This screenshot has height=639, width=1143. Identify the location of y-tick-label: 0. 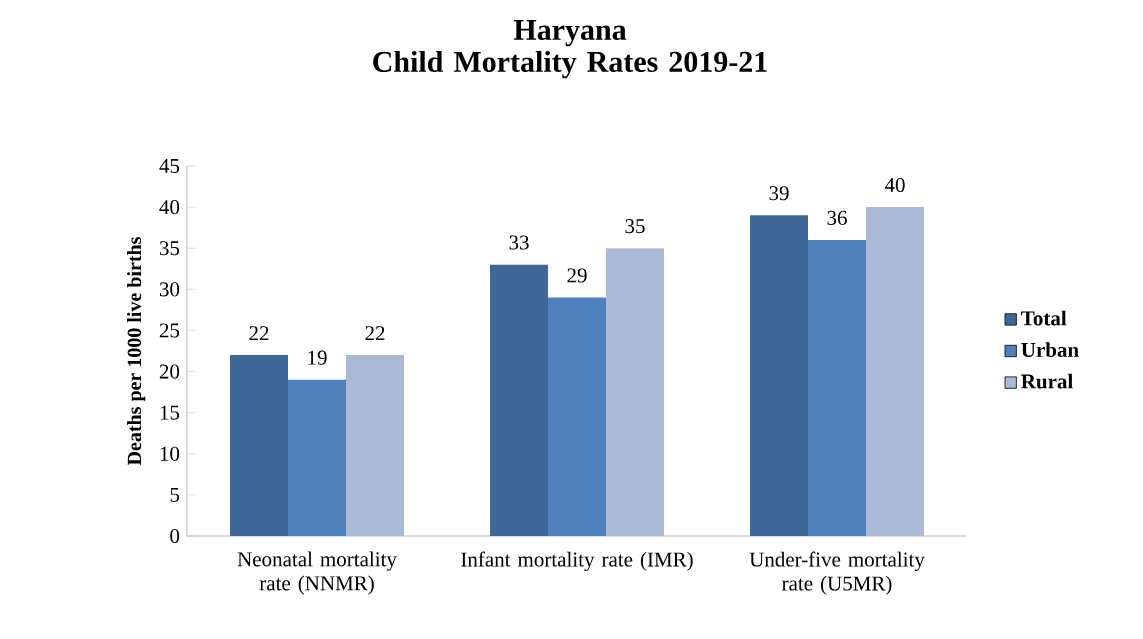
(175, 536).